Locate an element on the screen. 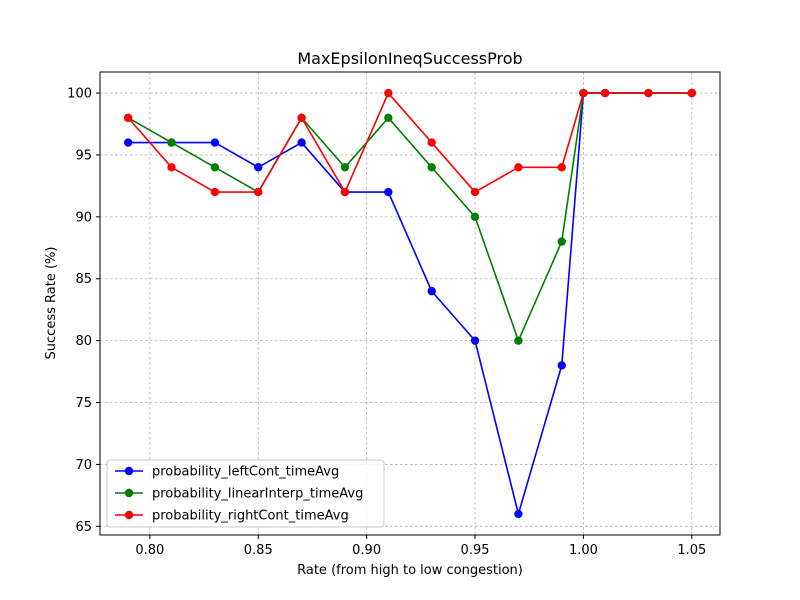  y-tick-label: 85 is located at coordinates (83, 279).